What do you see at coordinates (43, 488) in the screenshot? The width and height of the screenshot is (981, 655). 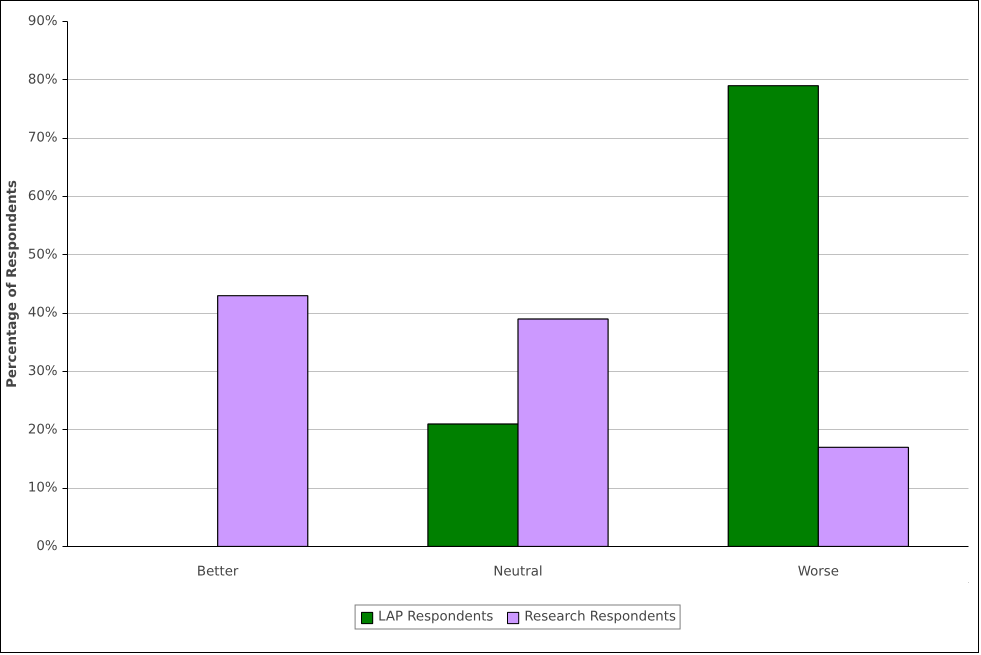 I see `y-tick-label: 10%` at bounding box center [43, 488].